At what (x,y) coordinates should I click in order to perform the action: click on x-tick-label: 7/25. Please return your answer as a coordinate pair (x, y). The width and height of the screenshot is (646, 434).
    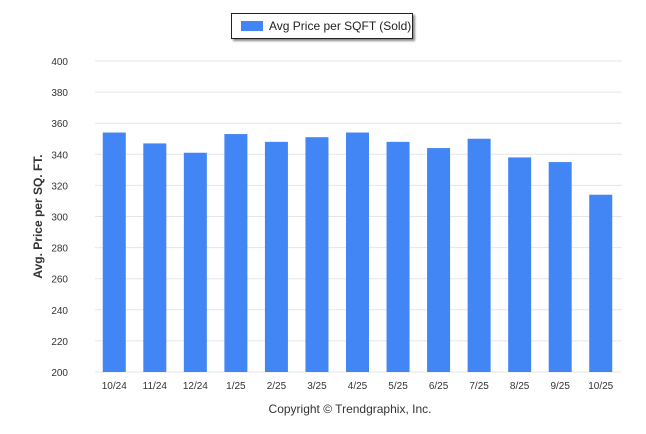
    Looking at the image, I should click on (479, 386).